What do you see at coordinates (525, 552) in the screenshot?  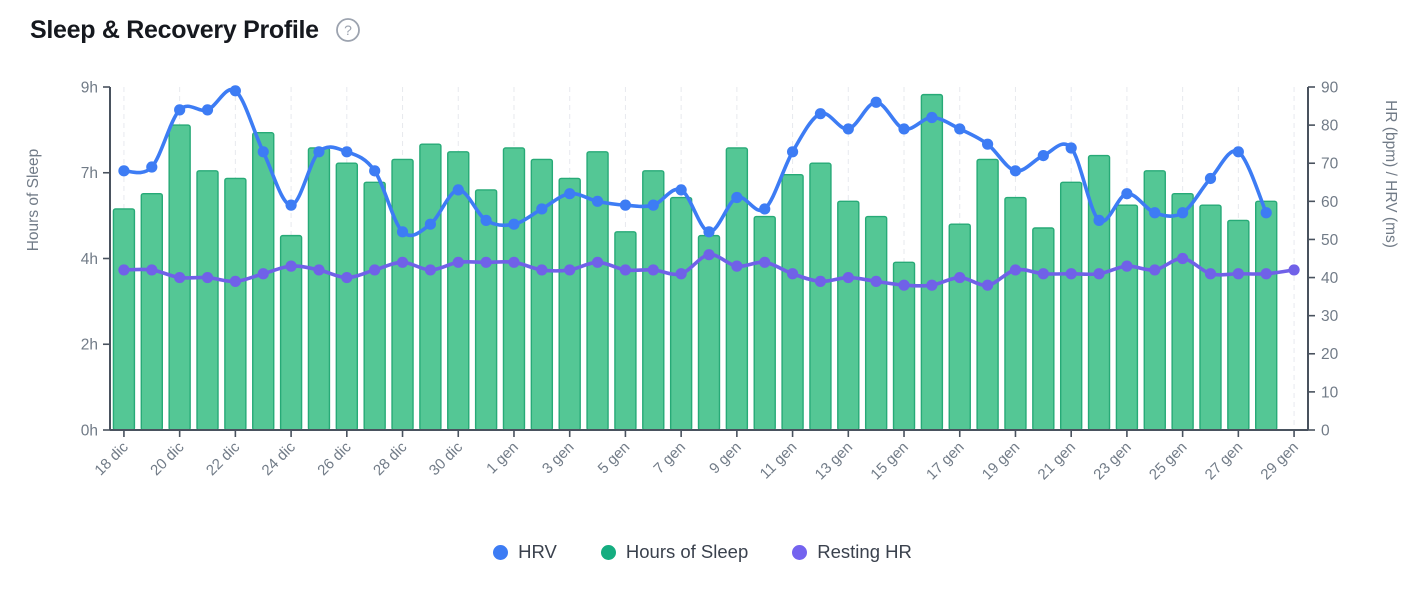 I see `legend-item-hrv: HRV` at bounding box center [525, 552].